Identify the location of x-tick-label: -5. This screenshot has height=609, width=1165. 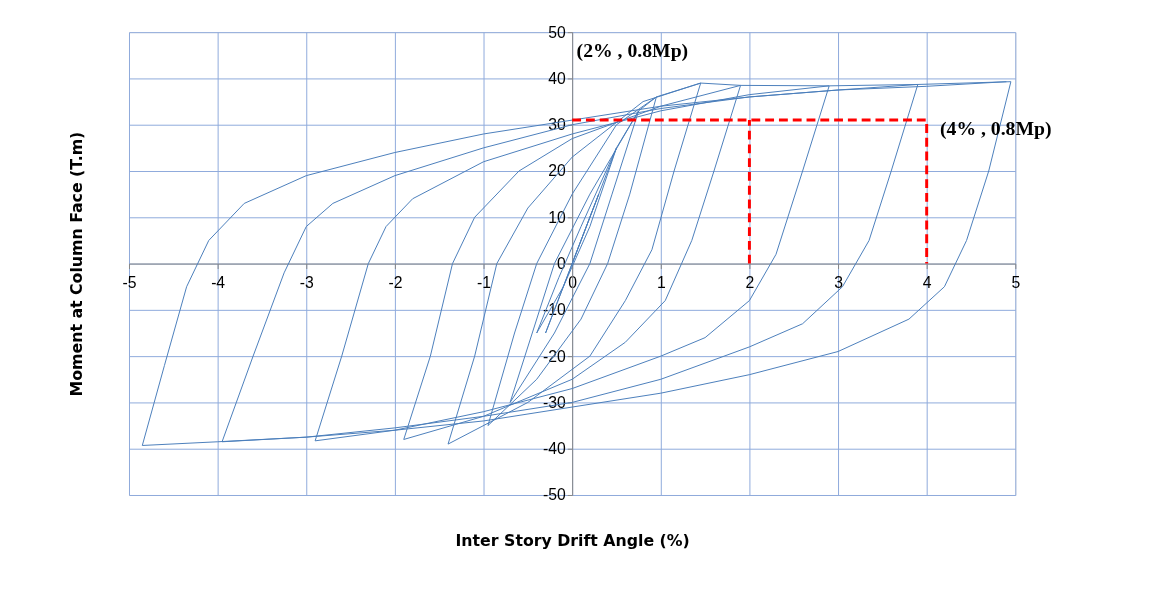
(129, 282).